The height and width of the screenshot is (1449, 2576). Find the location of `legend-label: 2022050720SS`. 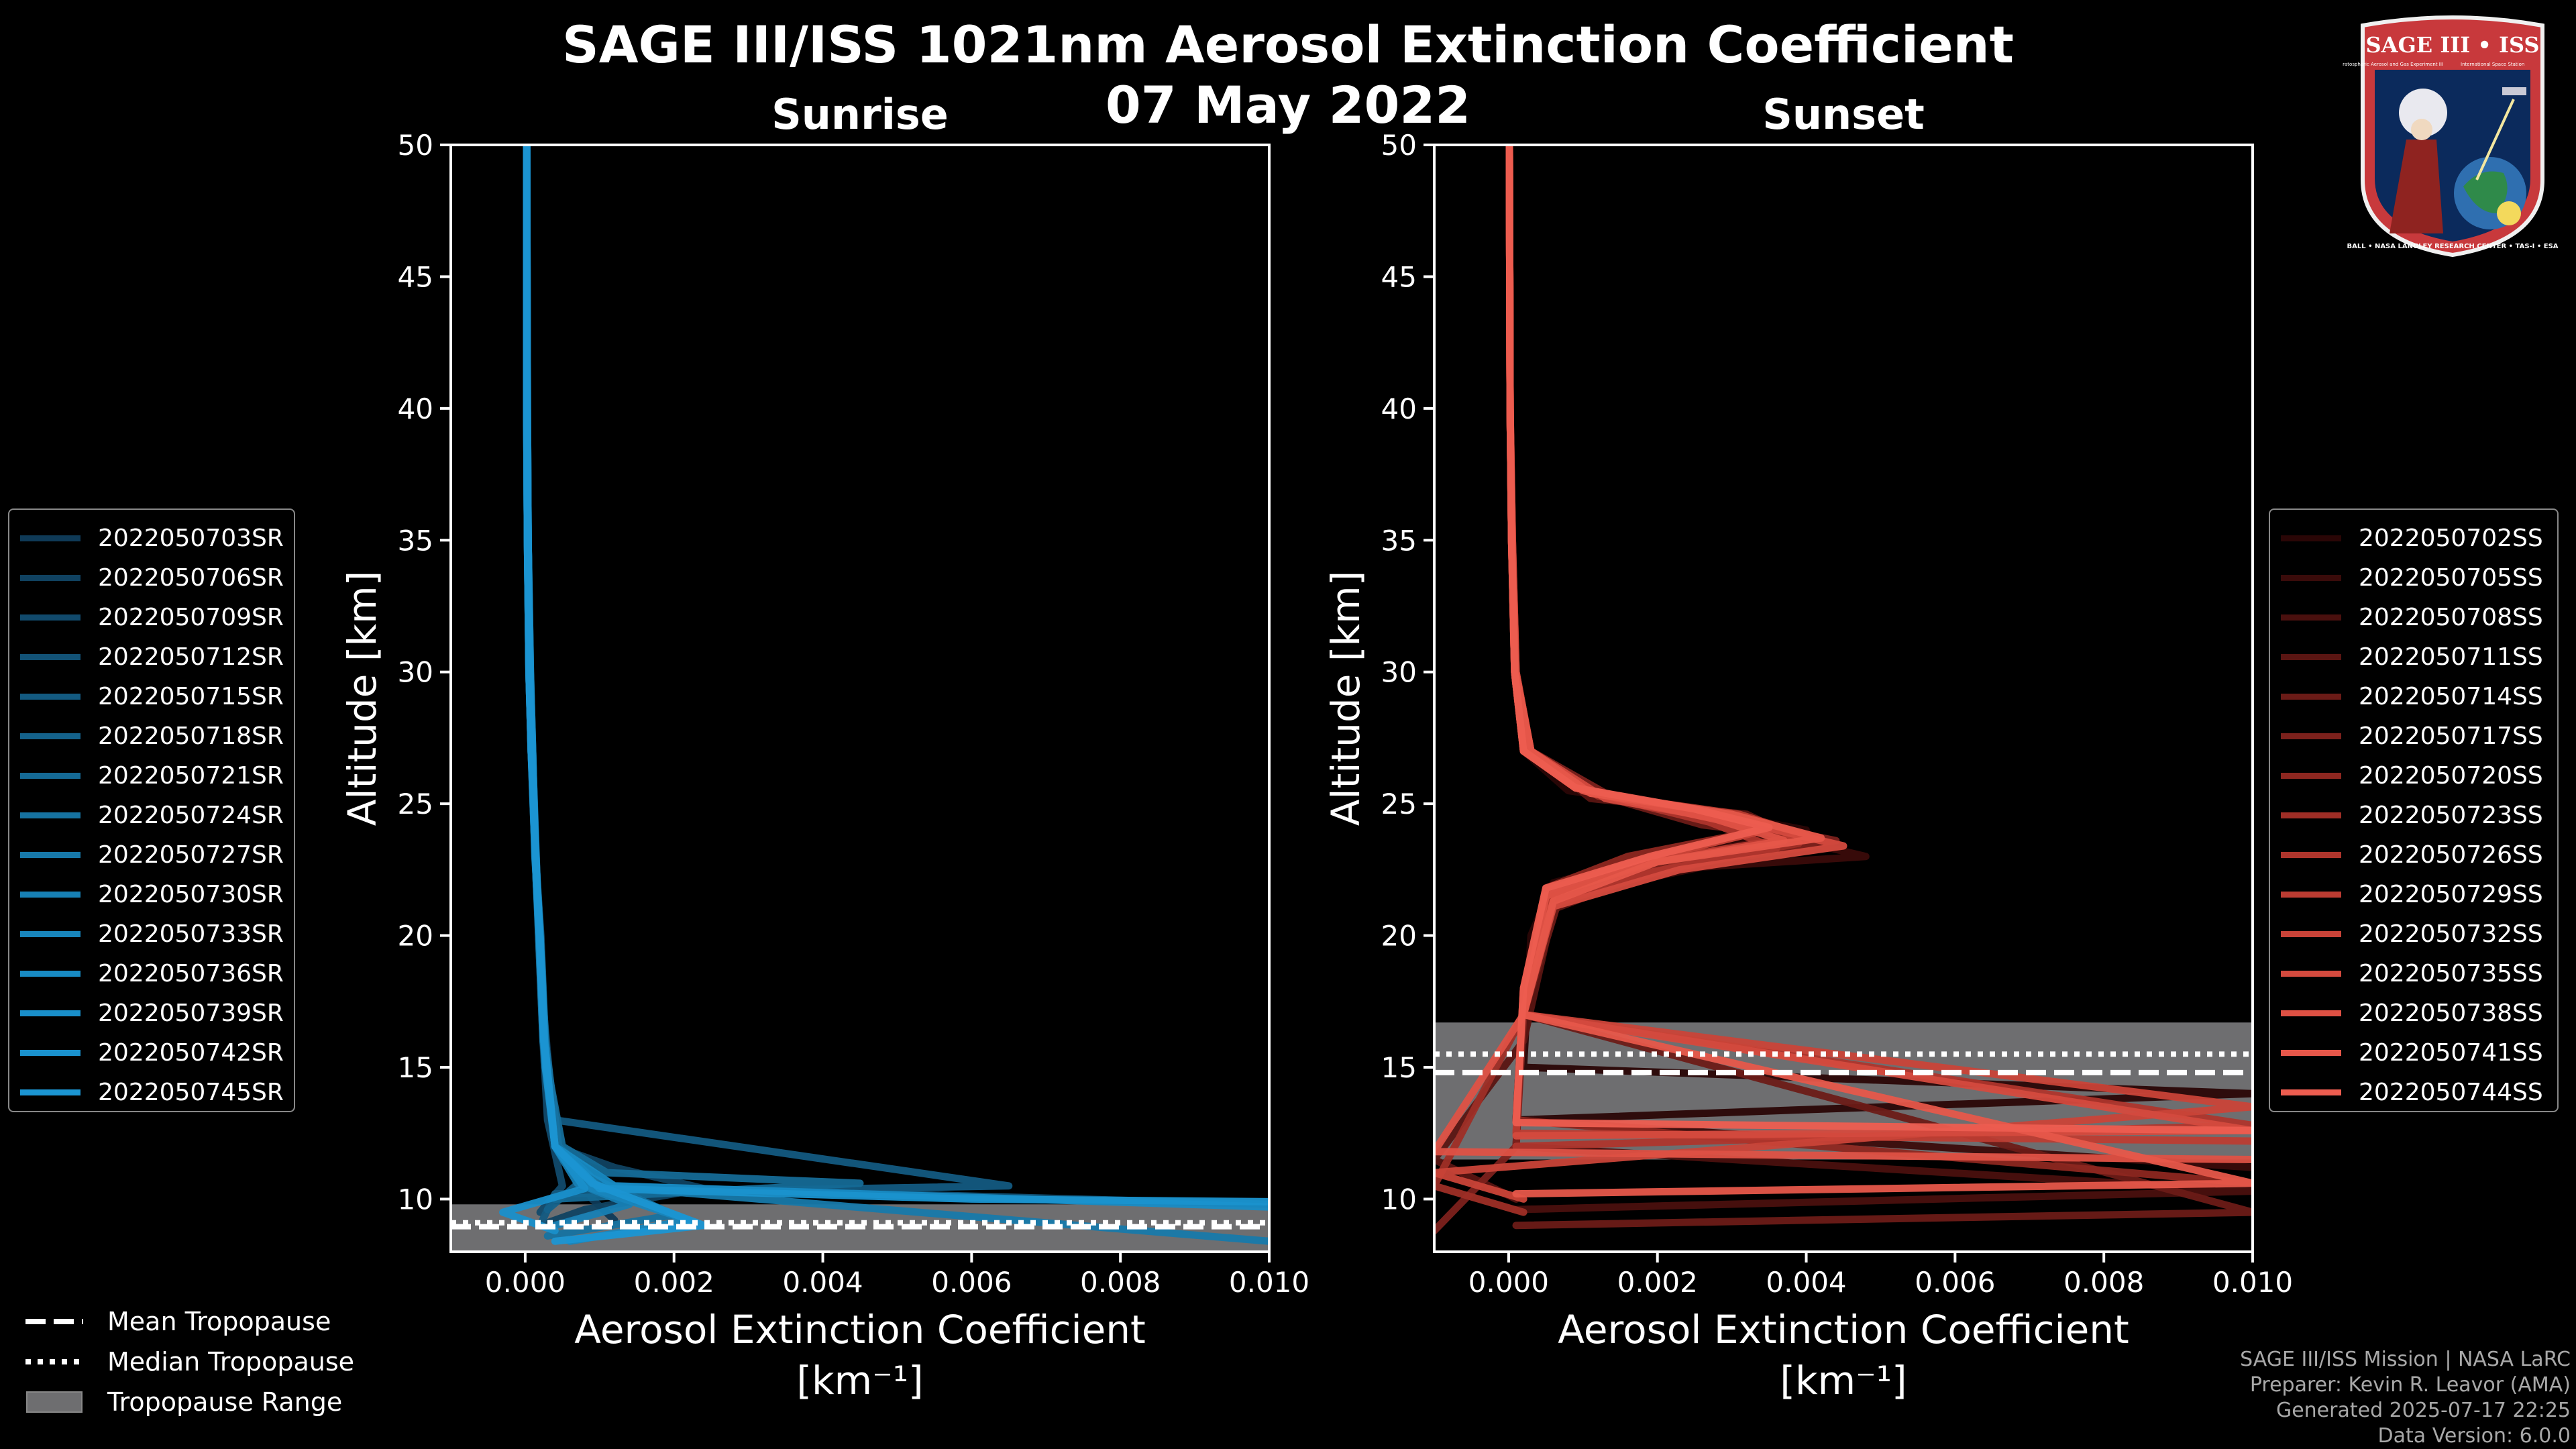

legend-label: 2022050720SS is located at coordinates (2451, 775).